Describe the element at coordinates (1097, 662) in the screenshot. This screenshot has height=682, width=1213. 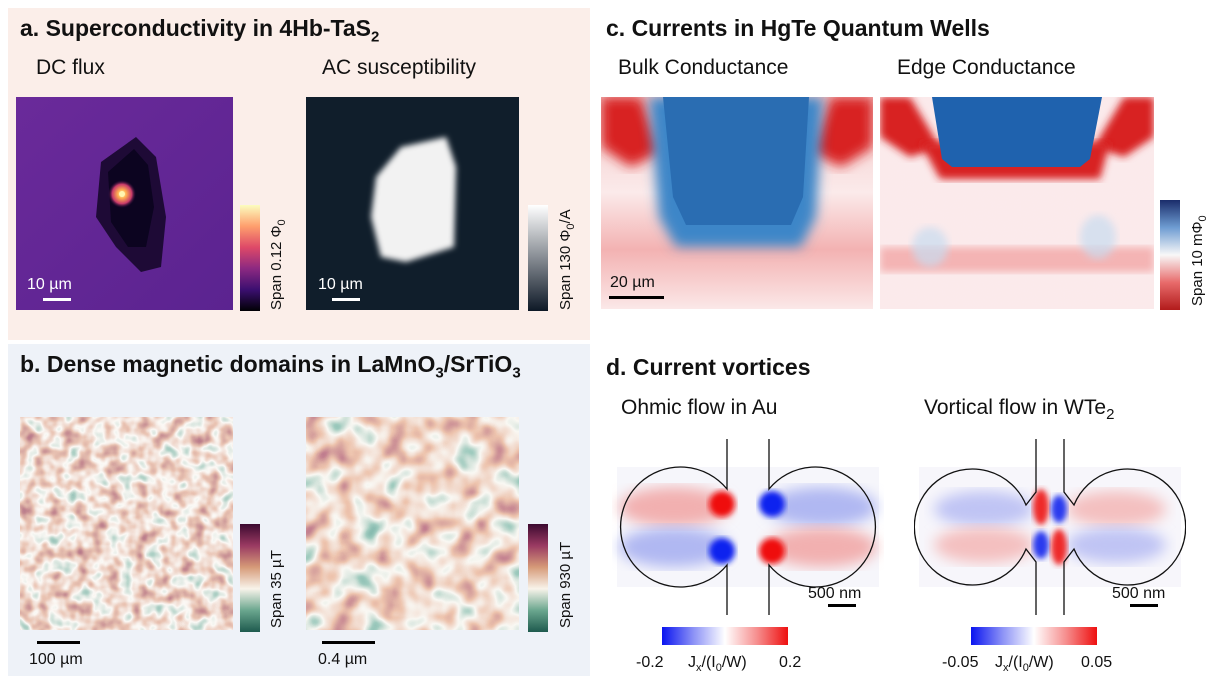
I see `vortical-colorbar-max: 0.05` at that location.